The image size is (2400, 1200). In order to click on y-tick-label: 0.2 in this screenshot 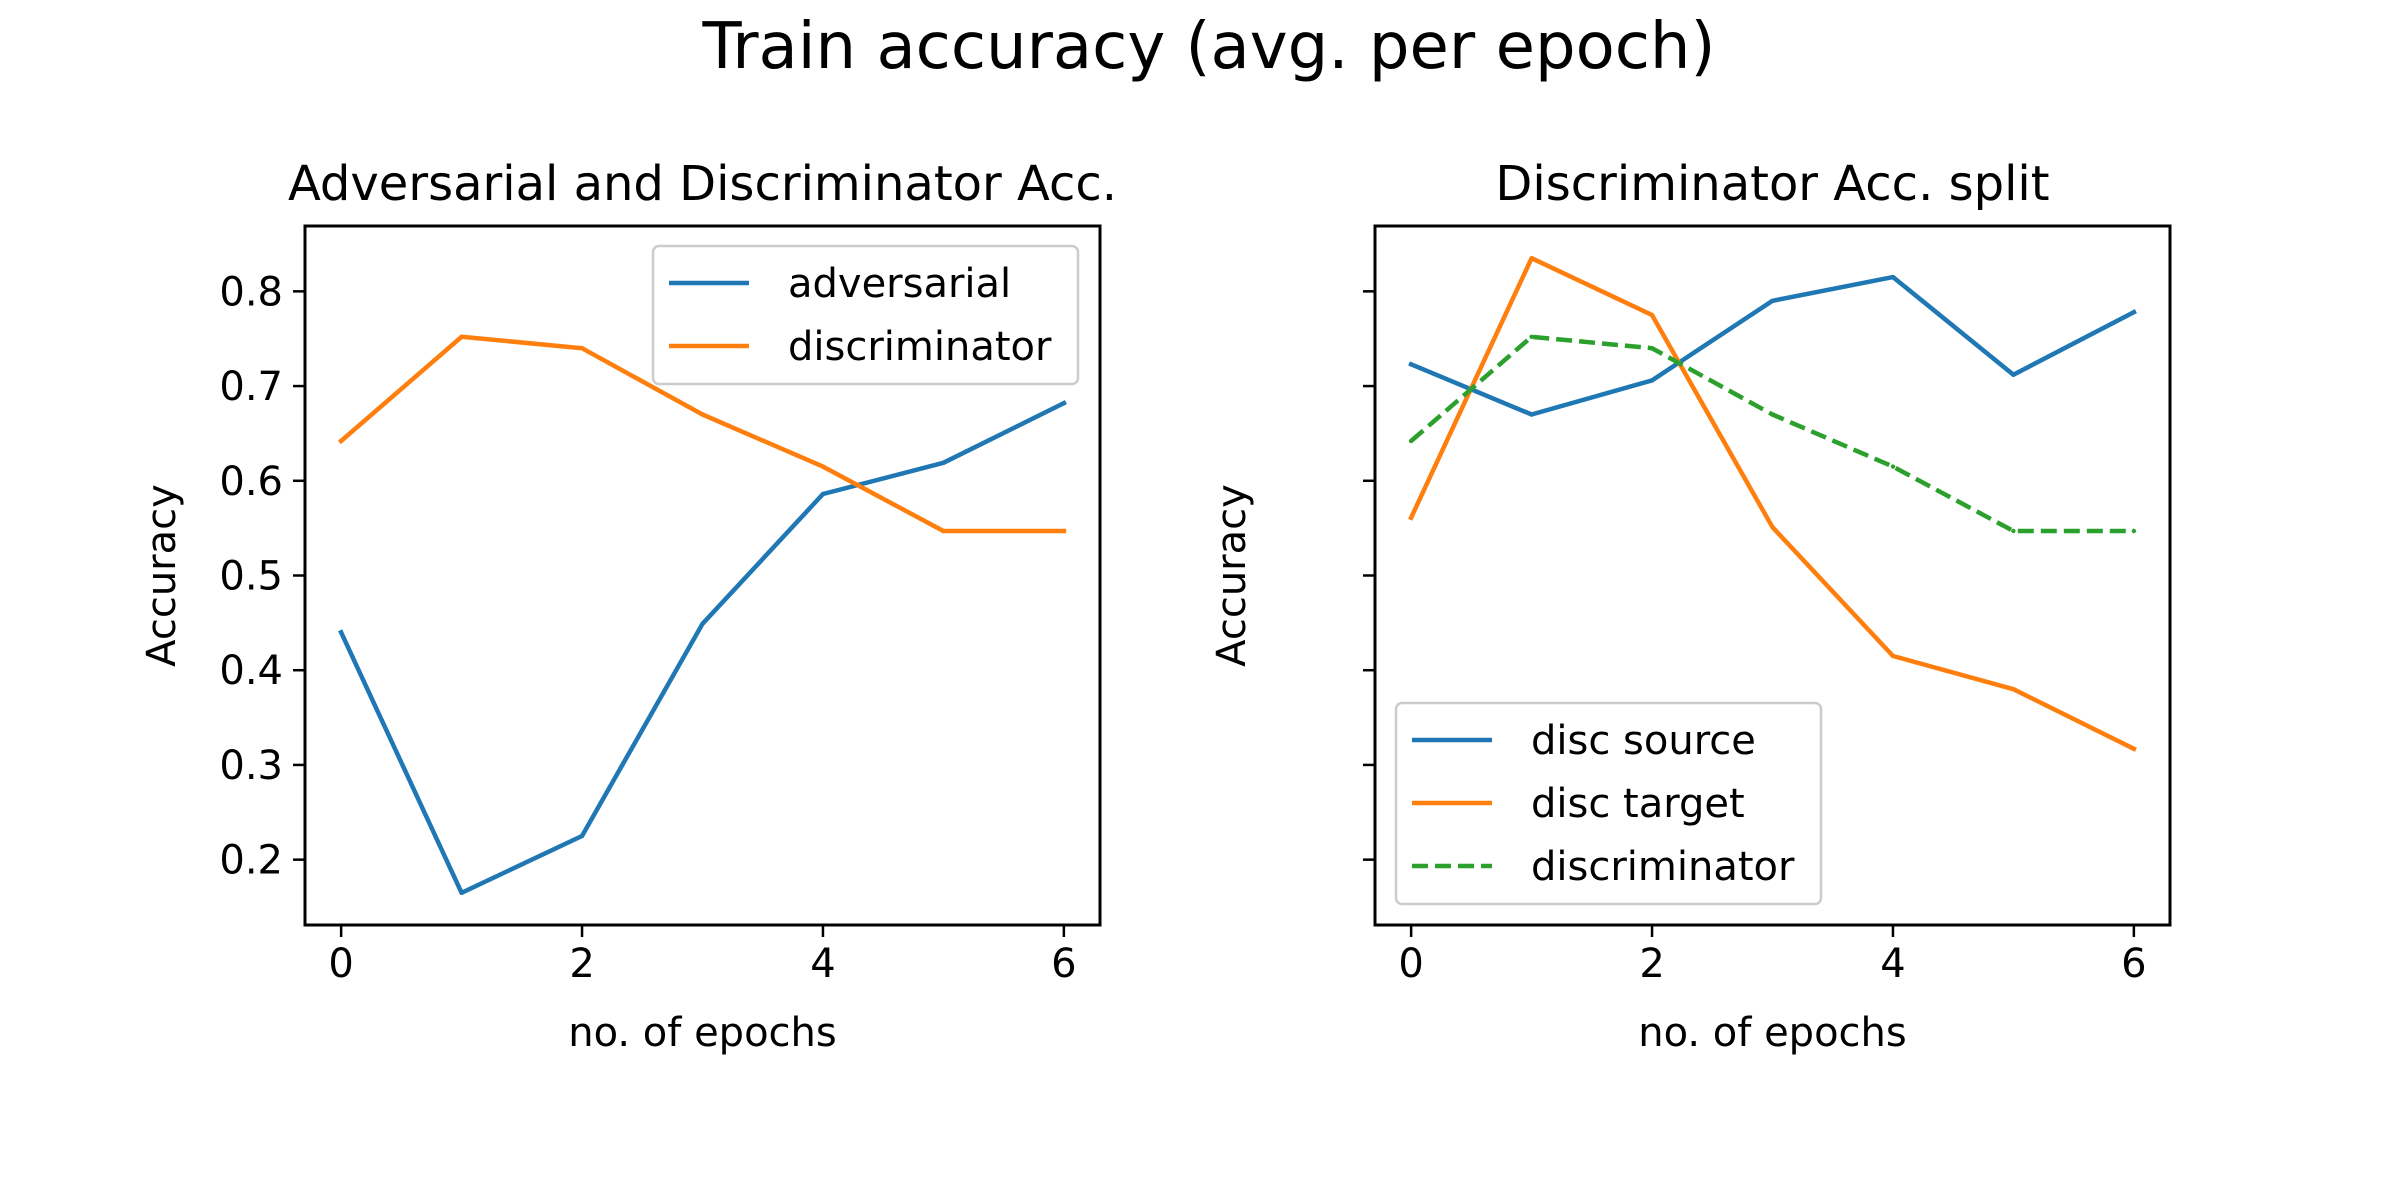, I will do `click(251, 861)`.